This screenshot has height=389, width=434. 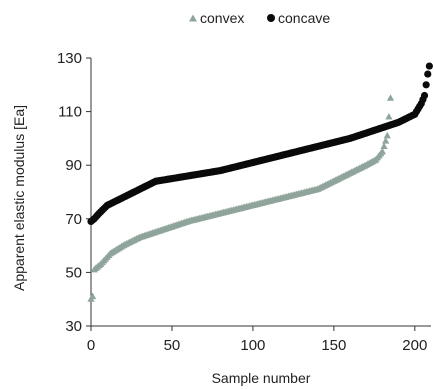 I want to click on legend-convex-label: convex, so click(x=222, y=18).